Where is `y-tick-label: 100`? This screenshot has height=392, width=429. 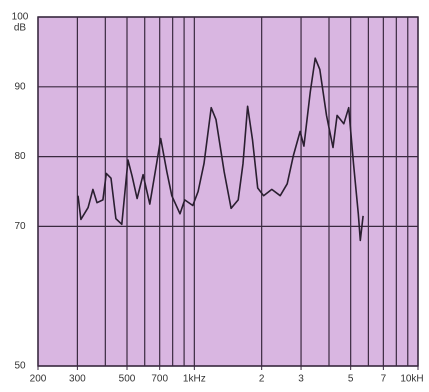
y-tick-label: 100 is located at coordinates (20, 17).